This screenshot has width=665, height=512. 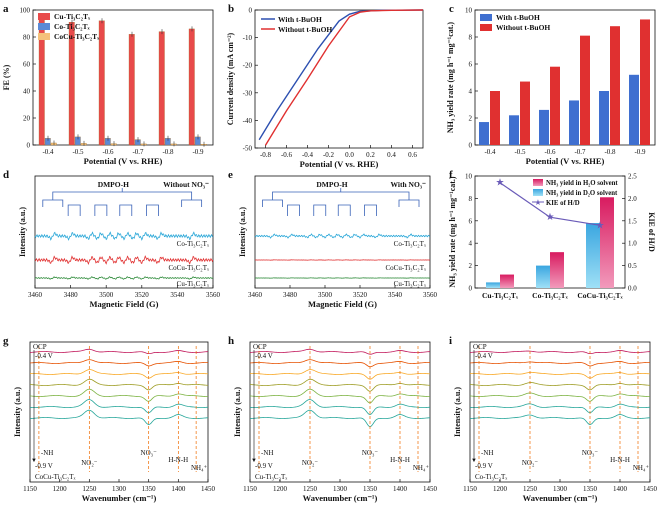 I want to click on y2-axis-label: KIE of H/D, so click(x=651, y=232).